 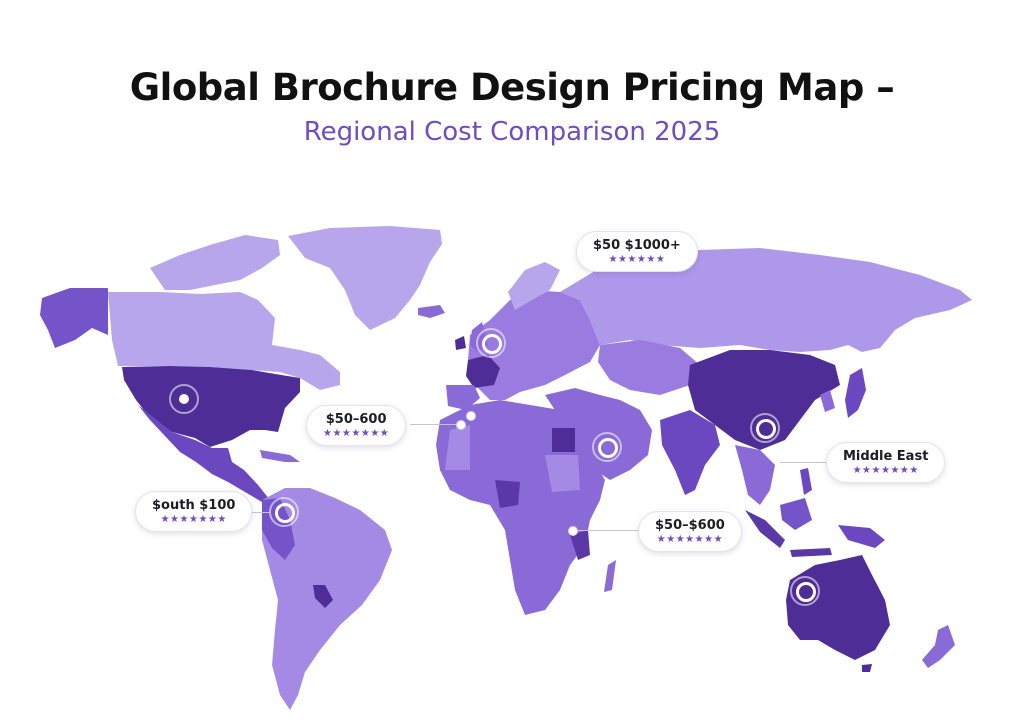 I want to click on marker-europe, so click(x=491, y=343).